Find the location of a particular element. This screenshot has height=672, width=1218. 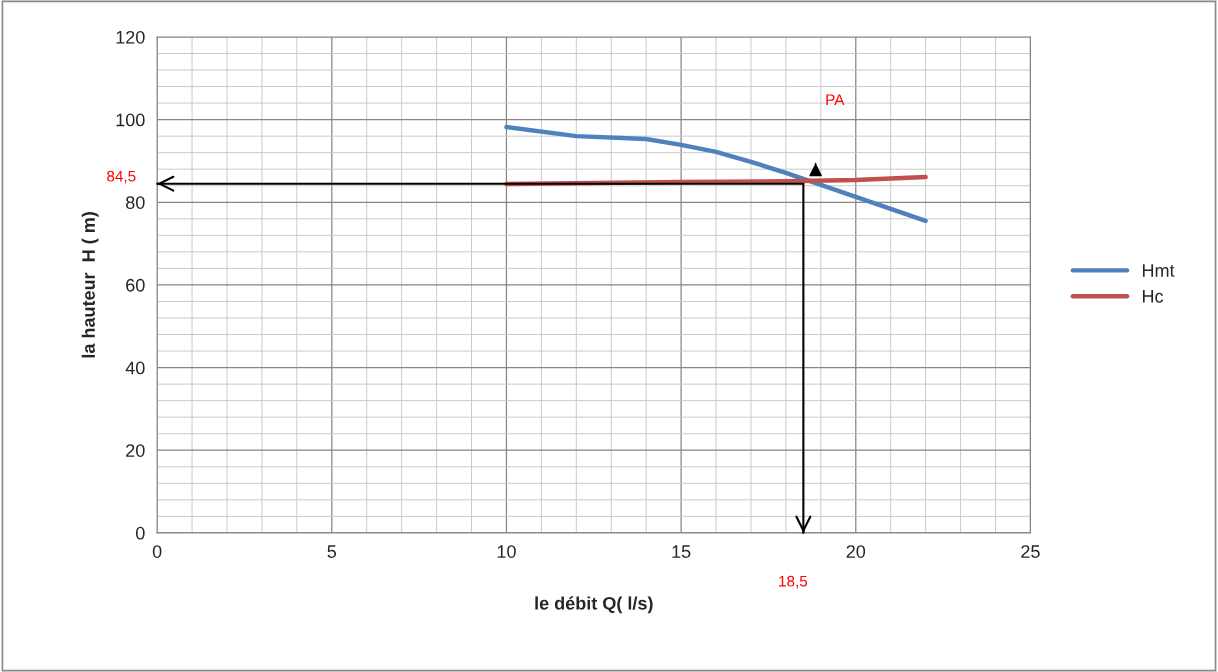

y-tick-label: 60 is located at coordinates (135, 285).